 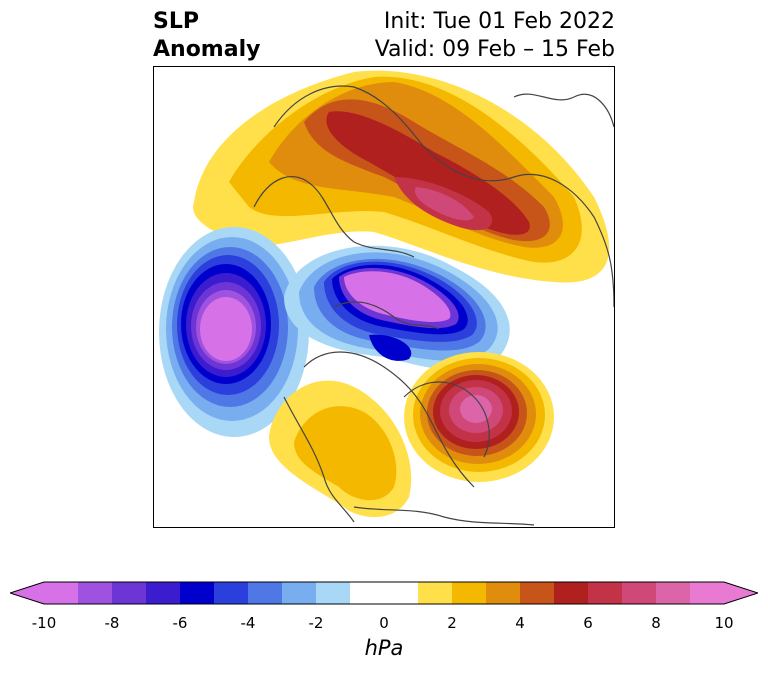 I want to click on colorbar-tick-label: 4, so click(x=520, y=623).